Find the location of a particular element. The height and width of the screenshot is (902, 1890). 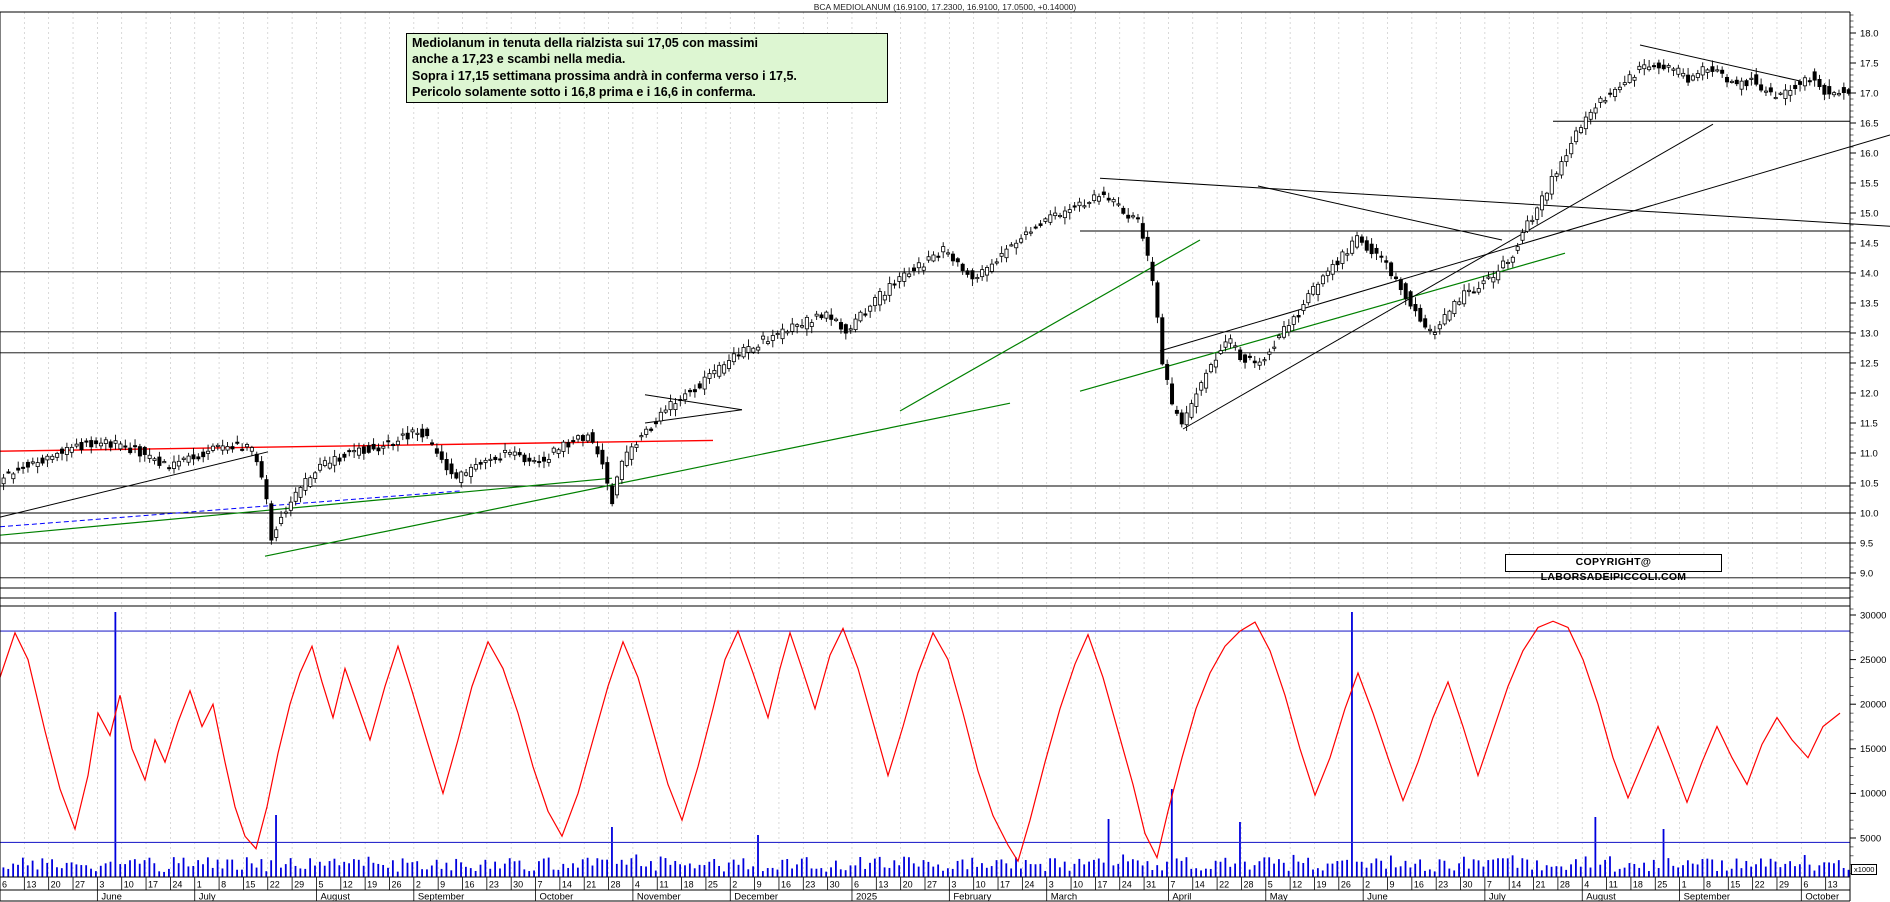

svg-text: 10.5 is located at coordinates (1869, 483).